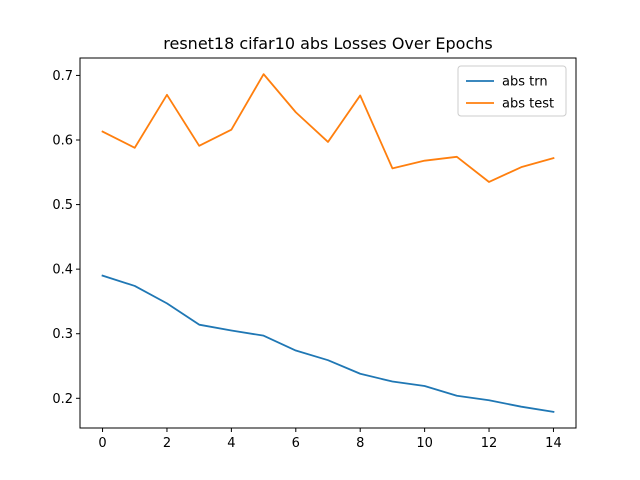  What do you see at coordinates (62, 141) in the screenshot?
I see `y-tick-label: 0.6` at bounding box center [62, 141].